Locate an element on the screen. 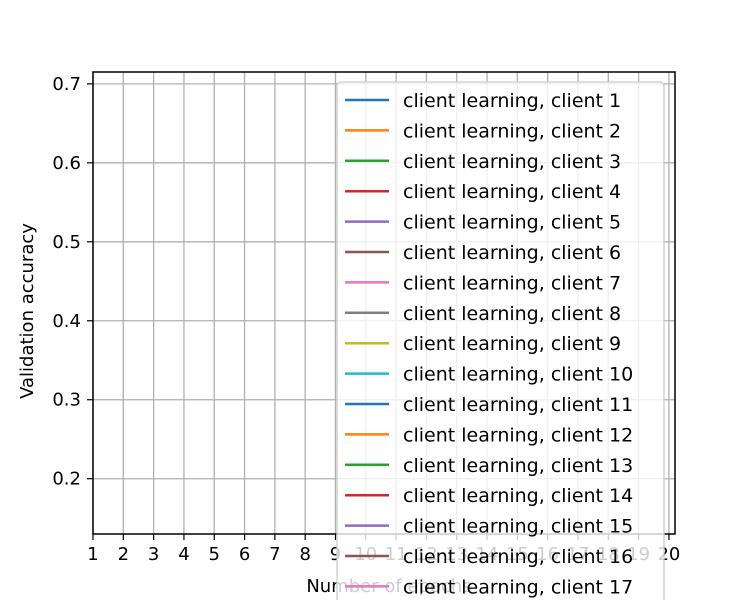  x-tick-label: 7 is located at coordinates (274, 554).